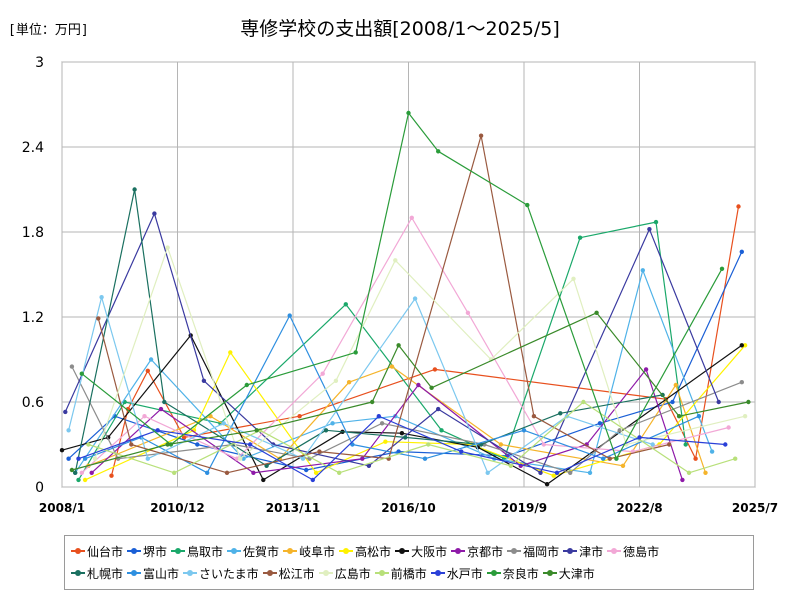 The image size is (800, 600). I want to click on legend-label: 松江市, so click(296, 573).